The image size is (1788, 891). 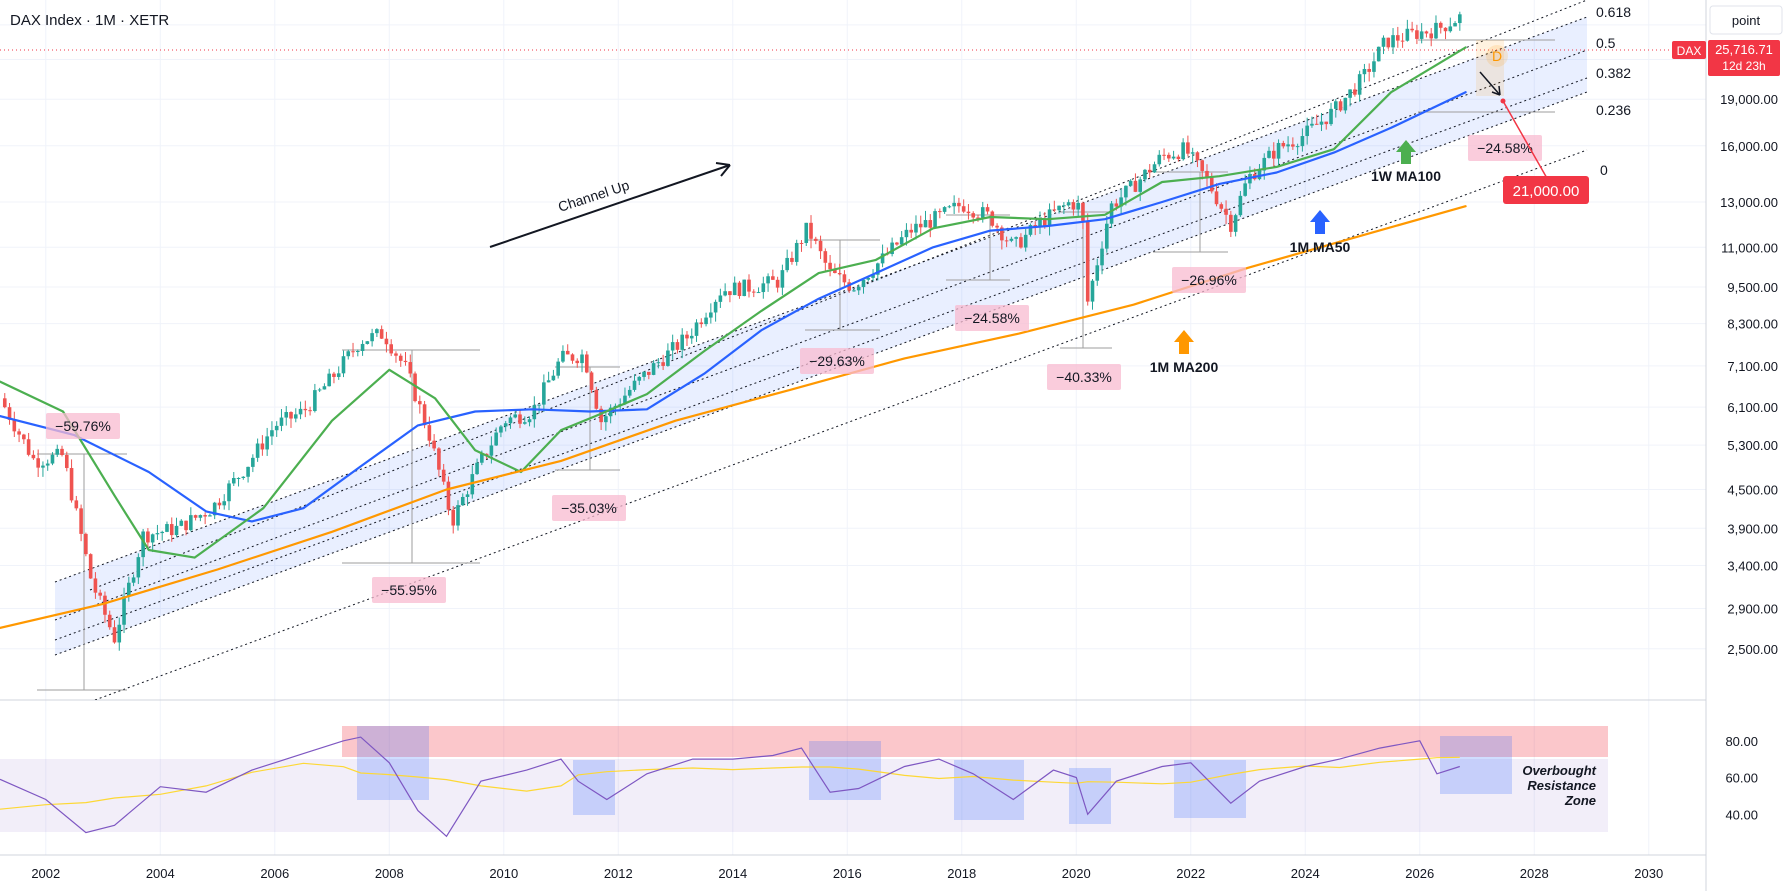 I want to click on channel-arrow, so click(x=610, y=206).